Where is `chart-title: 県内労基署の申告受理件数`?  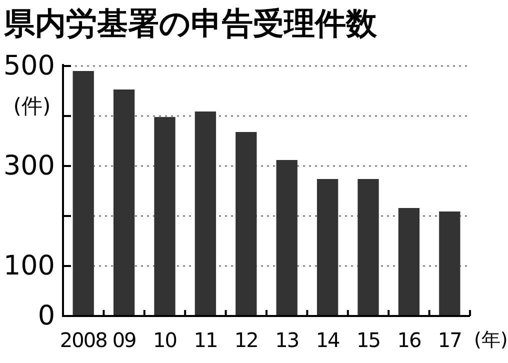 chart-title: 県内労基署の申告受理件数 is located at coordinates (190, 24).